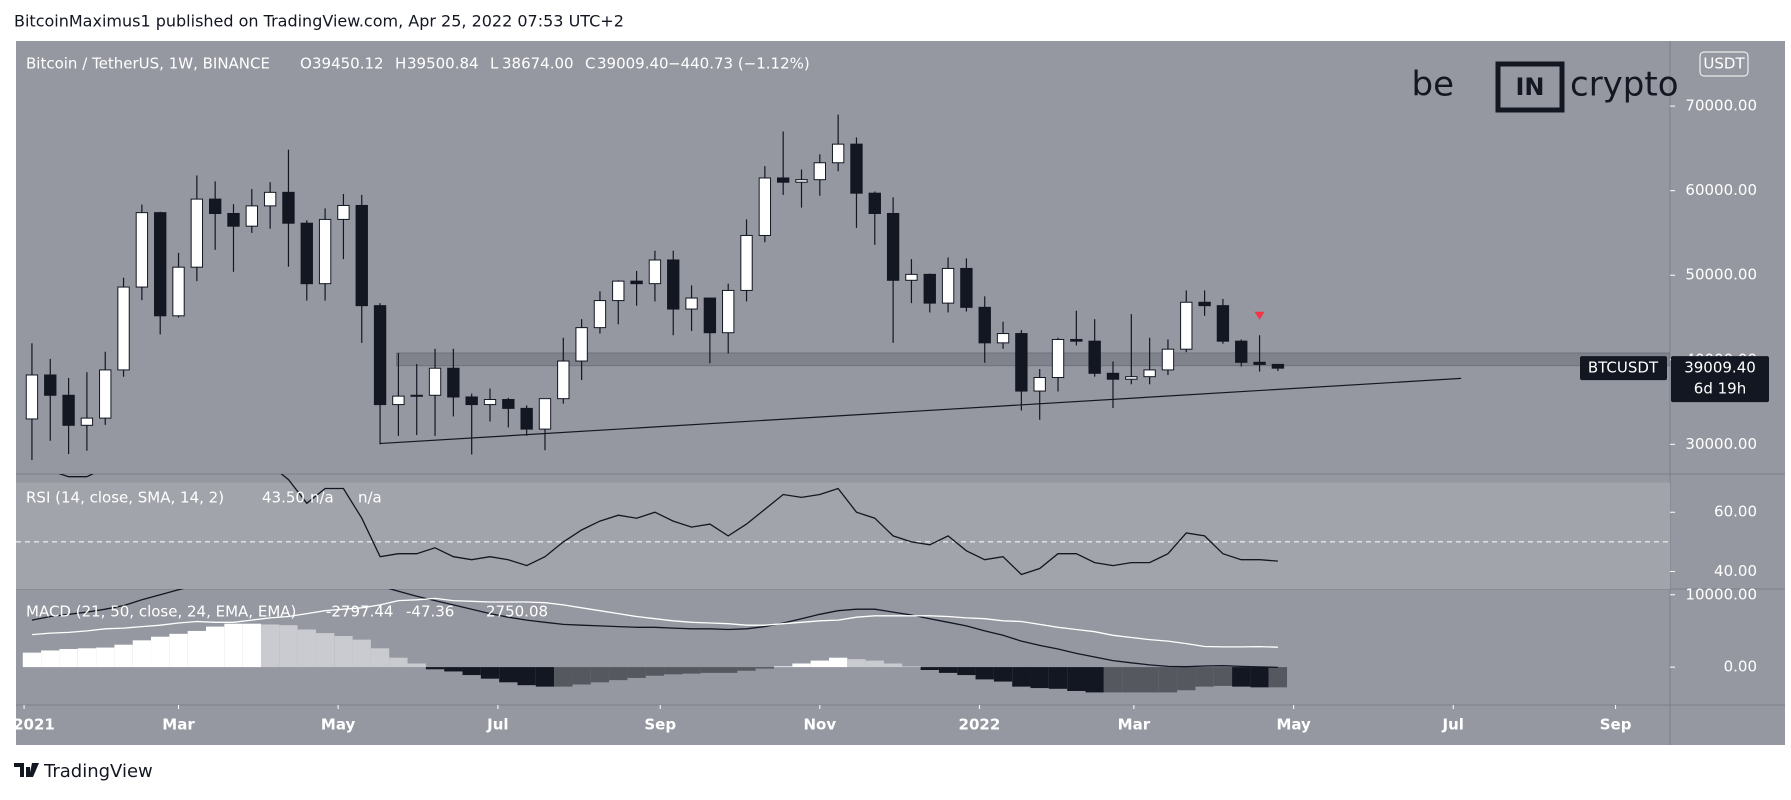 The width and height of the screenshot is (1791, 800). What do you see at coordinates (443, 64) in the screenshot?
I see `ohlc-value: 39500.84` at bounding box center [443, 64].